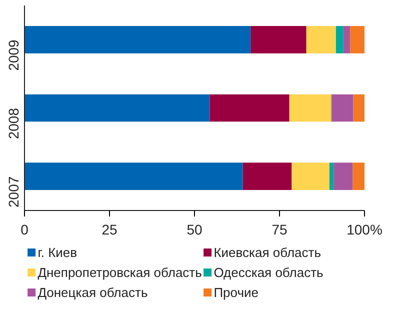 This screenshot has width=400, height=330. Describe the element at coordinates (58, 252) in the screenshot. I see `legend-label: г. Киев` at that location.